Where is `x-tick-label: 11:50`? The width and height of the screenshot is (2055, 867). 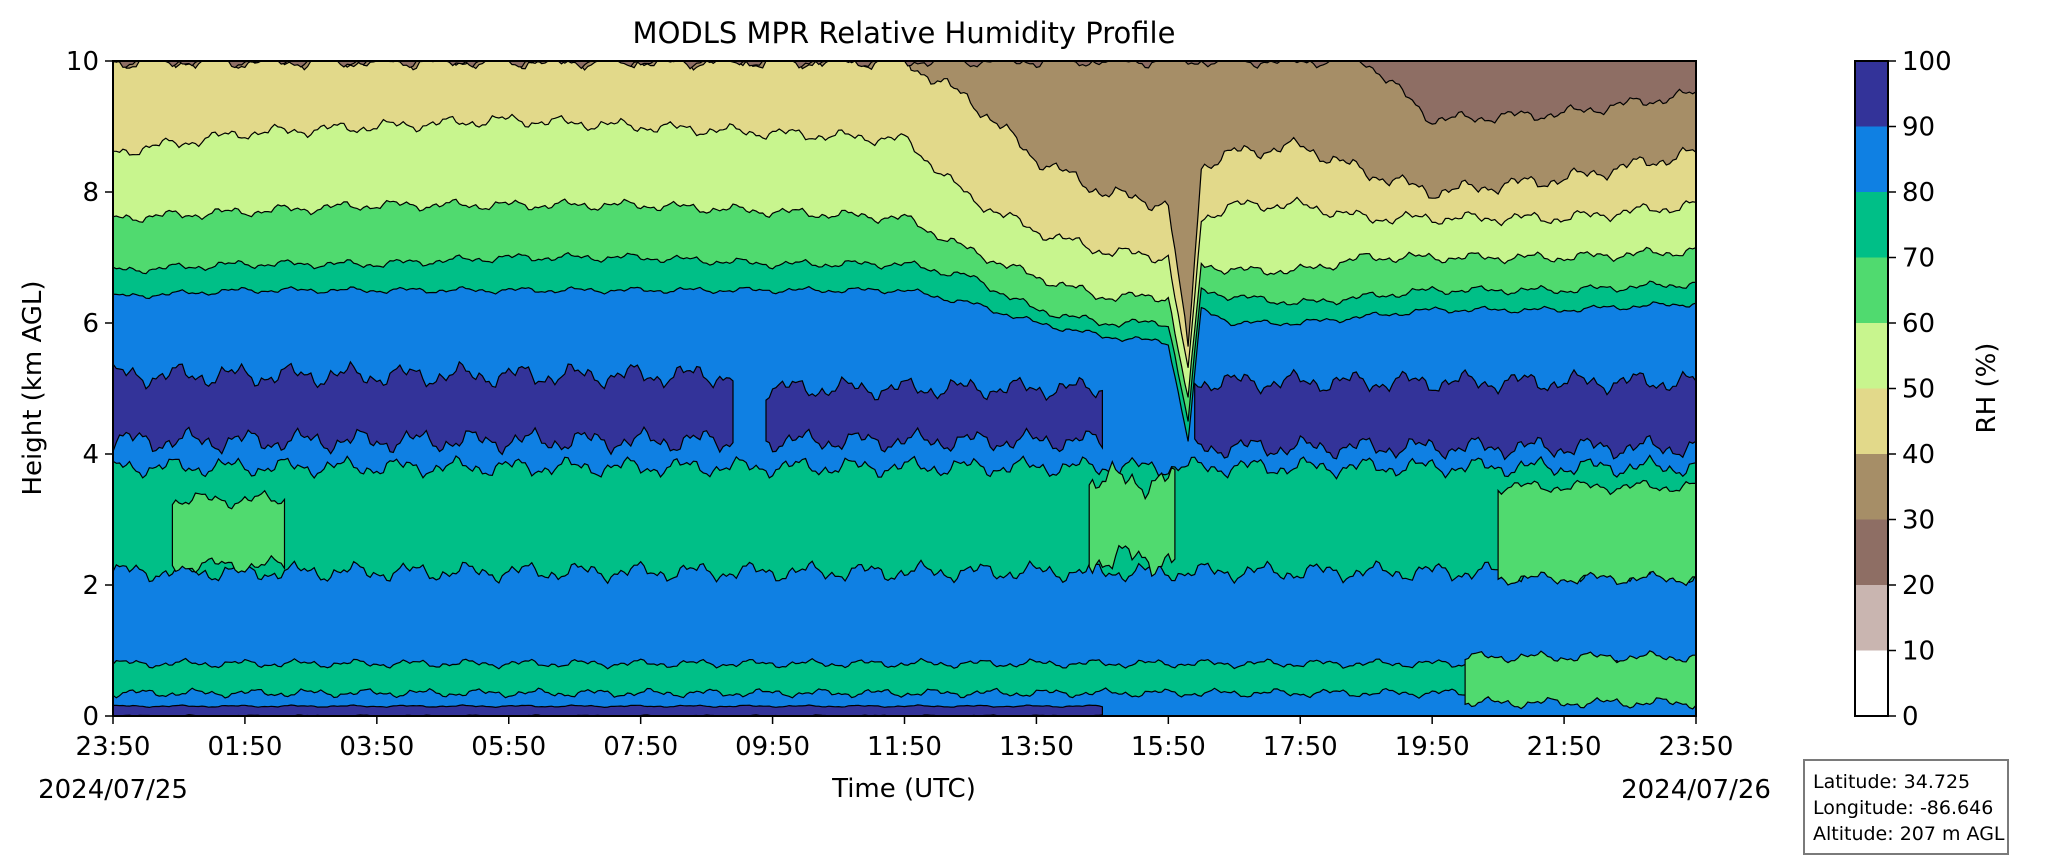 x-tick-label: 11:50 is located at coordinates (904, 747).